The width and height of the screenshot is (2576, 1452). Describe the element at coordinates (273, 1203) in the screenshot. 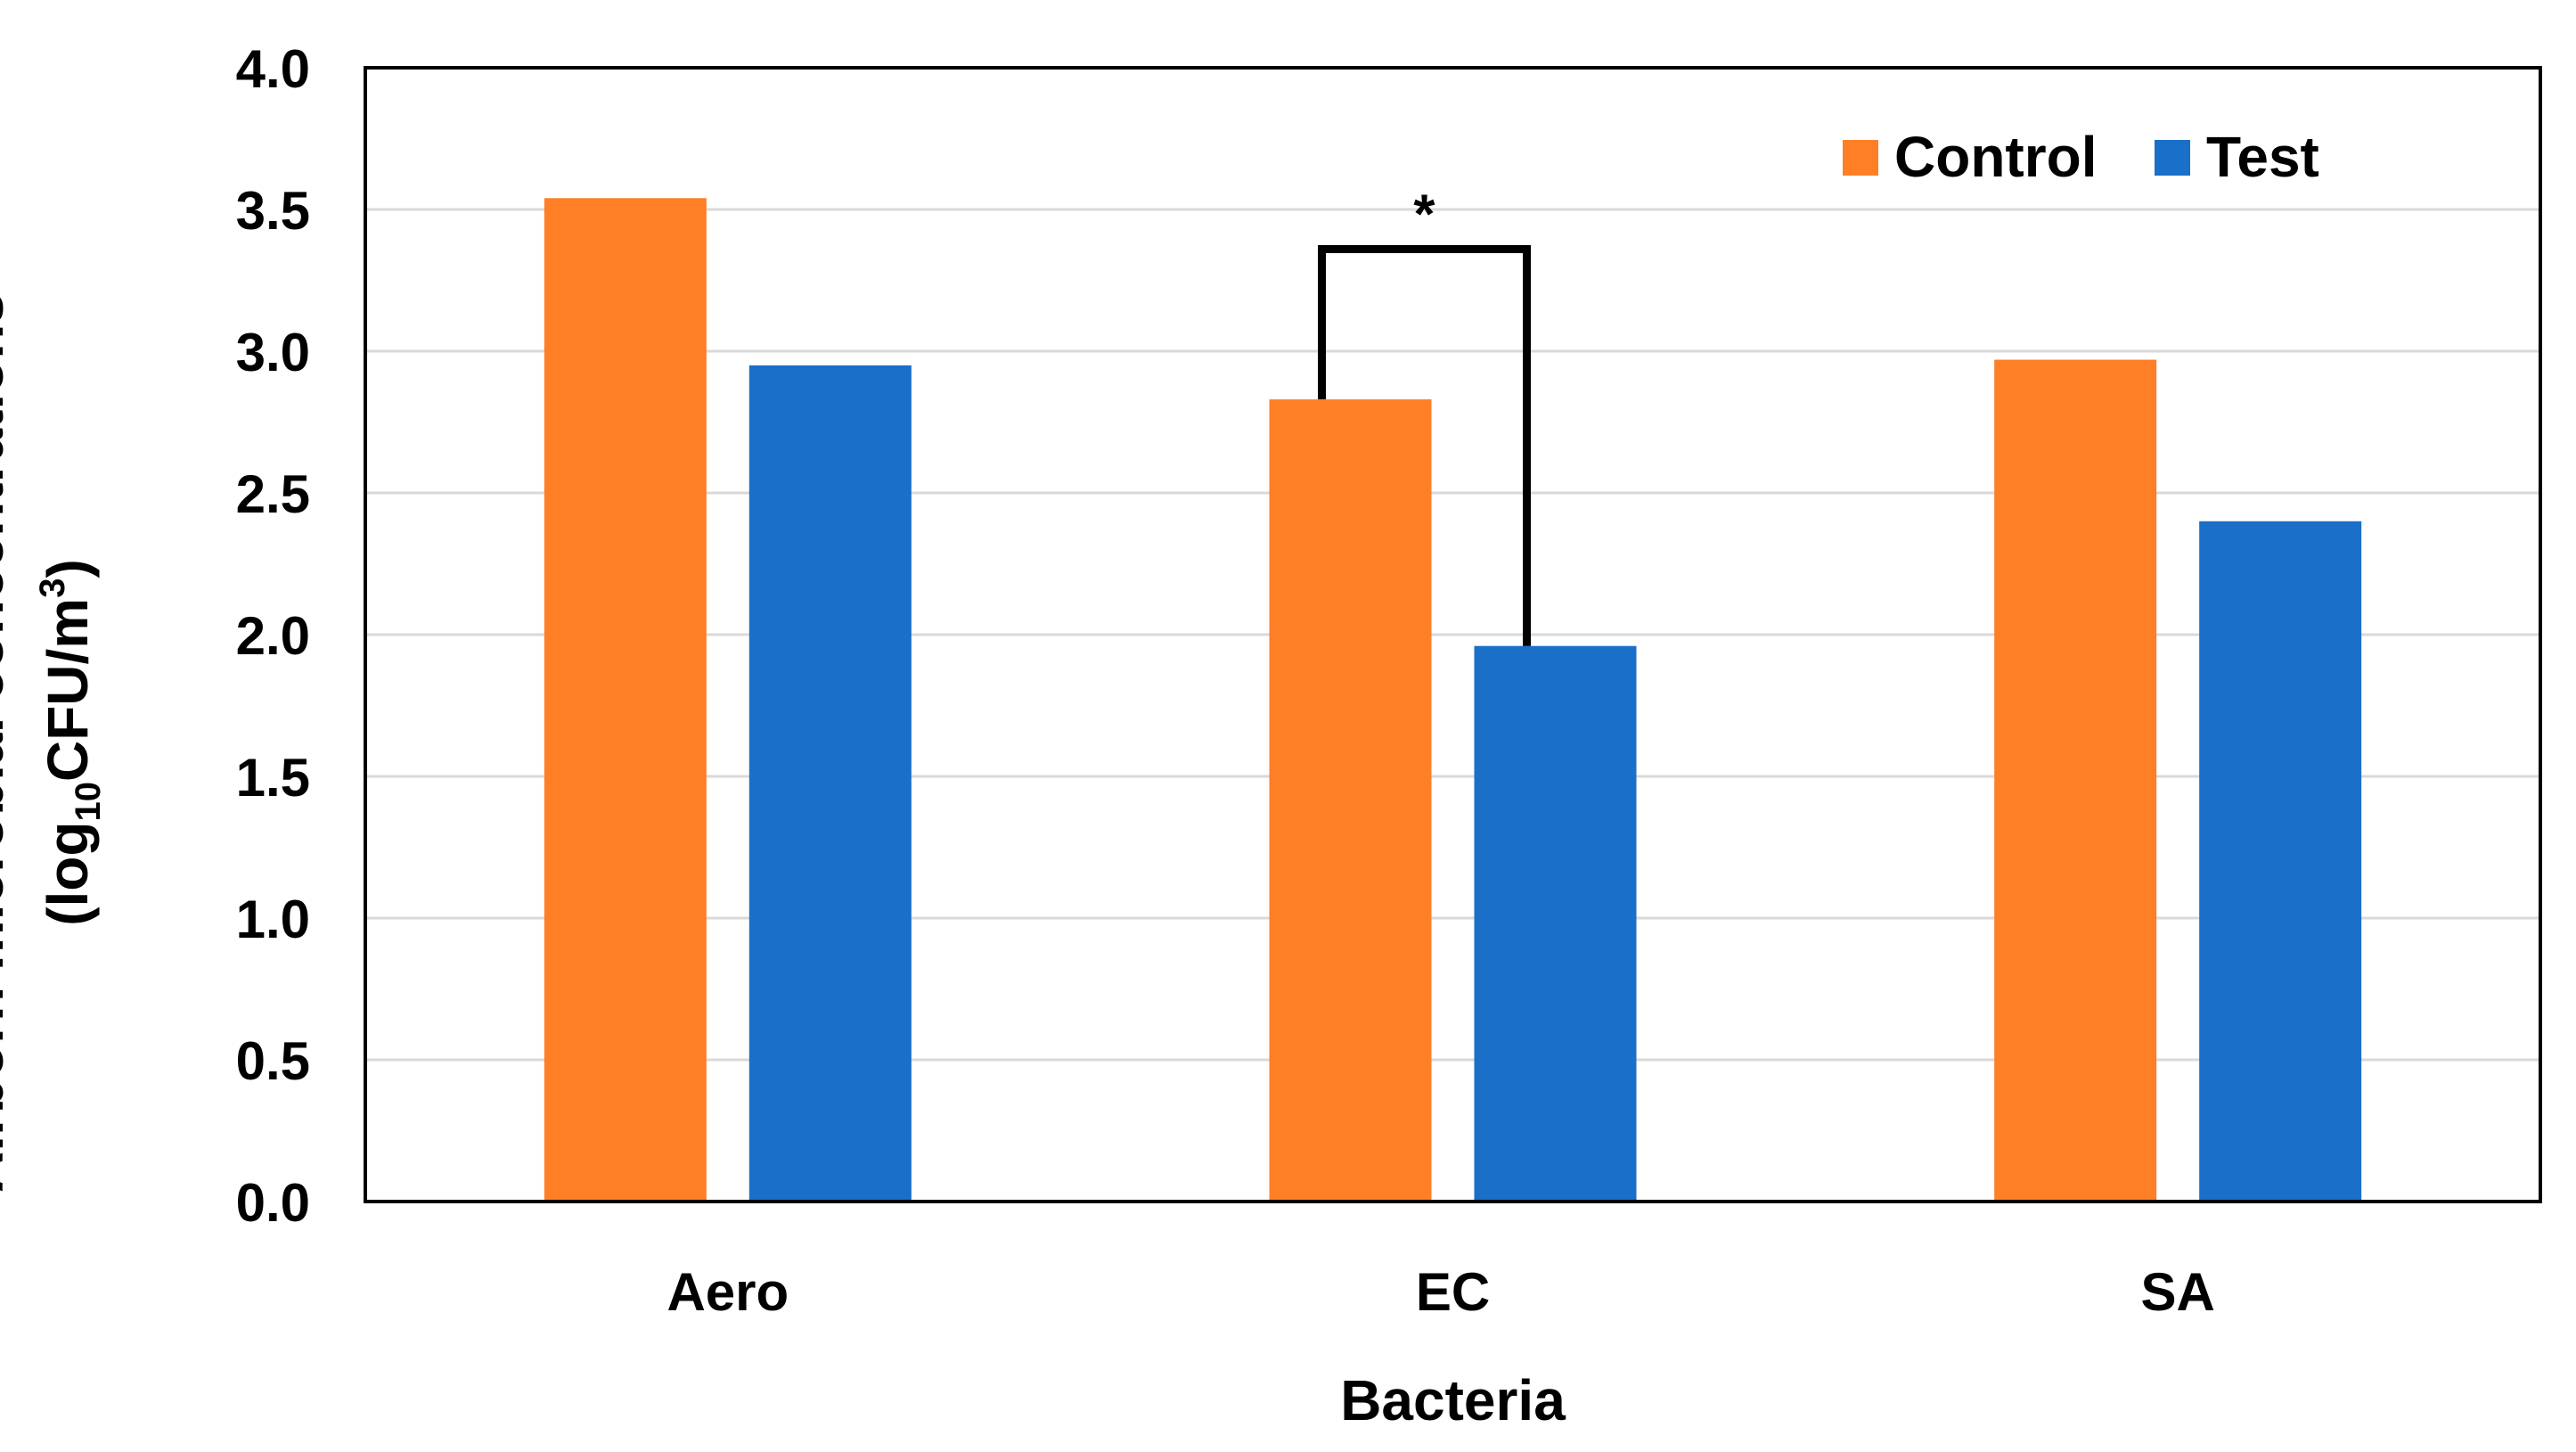

I see `y-tick-label: 0.0` at that location.